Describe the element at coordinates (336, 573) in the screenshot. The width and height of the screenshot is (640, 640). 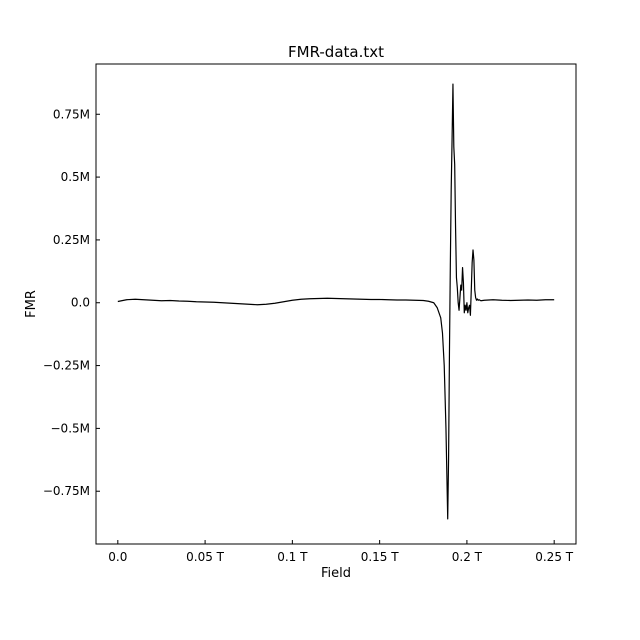
I see `x-axis-title: Field` at that location.